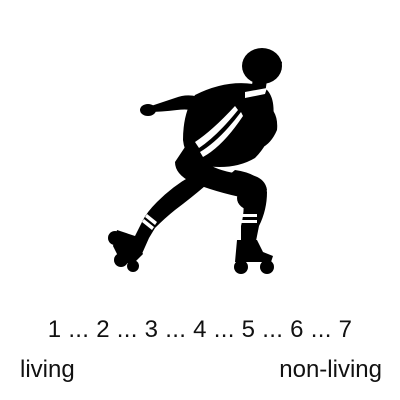 Image resolution: width=400 pixels, height=400 pixels. Describe the element at coordinates (148, 110) in the screenshot. I see `back-hand` at that location.